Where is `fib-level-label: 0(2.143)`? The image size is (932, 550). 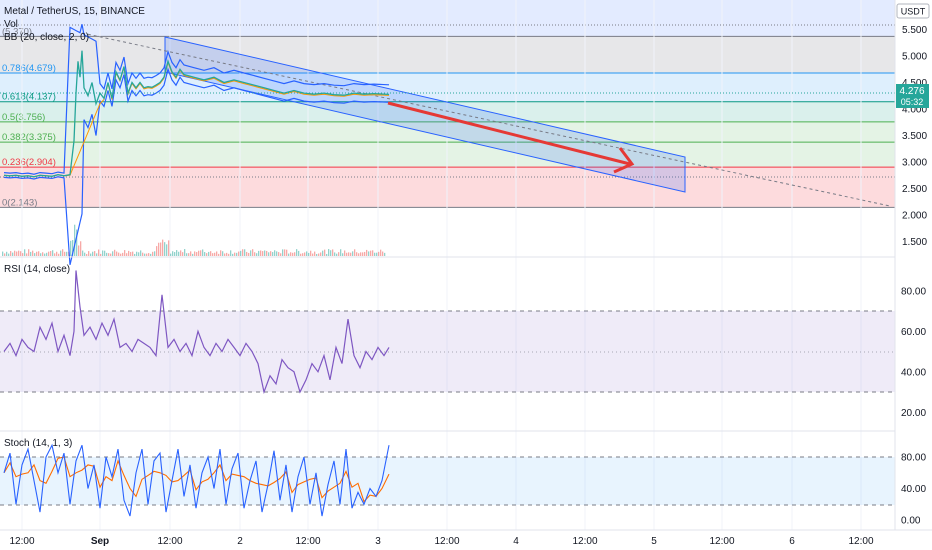 fib-level-label: 0(2.143) is located at coordinates (19, 202).